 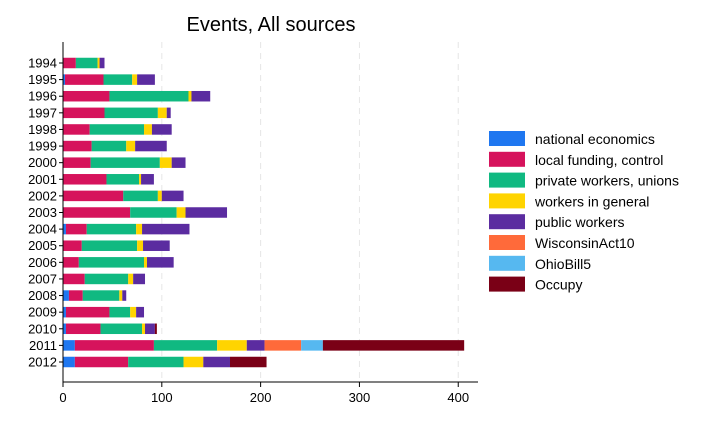 I want to click on y-tick-label-1994: 1994, so click(x=42, y=63).